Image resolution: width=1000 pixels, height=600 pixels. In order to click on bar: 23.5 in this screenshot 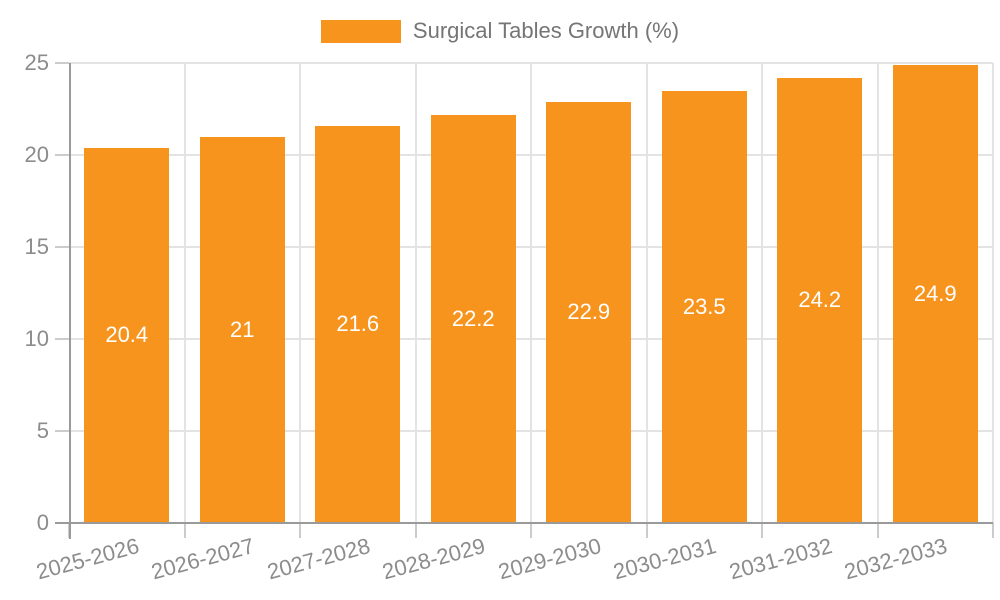, I will do `click(704, 306)`.